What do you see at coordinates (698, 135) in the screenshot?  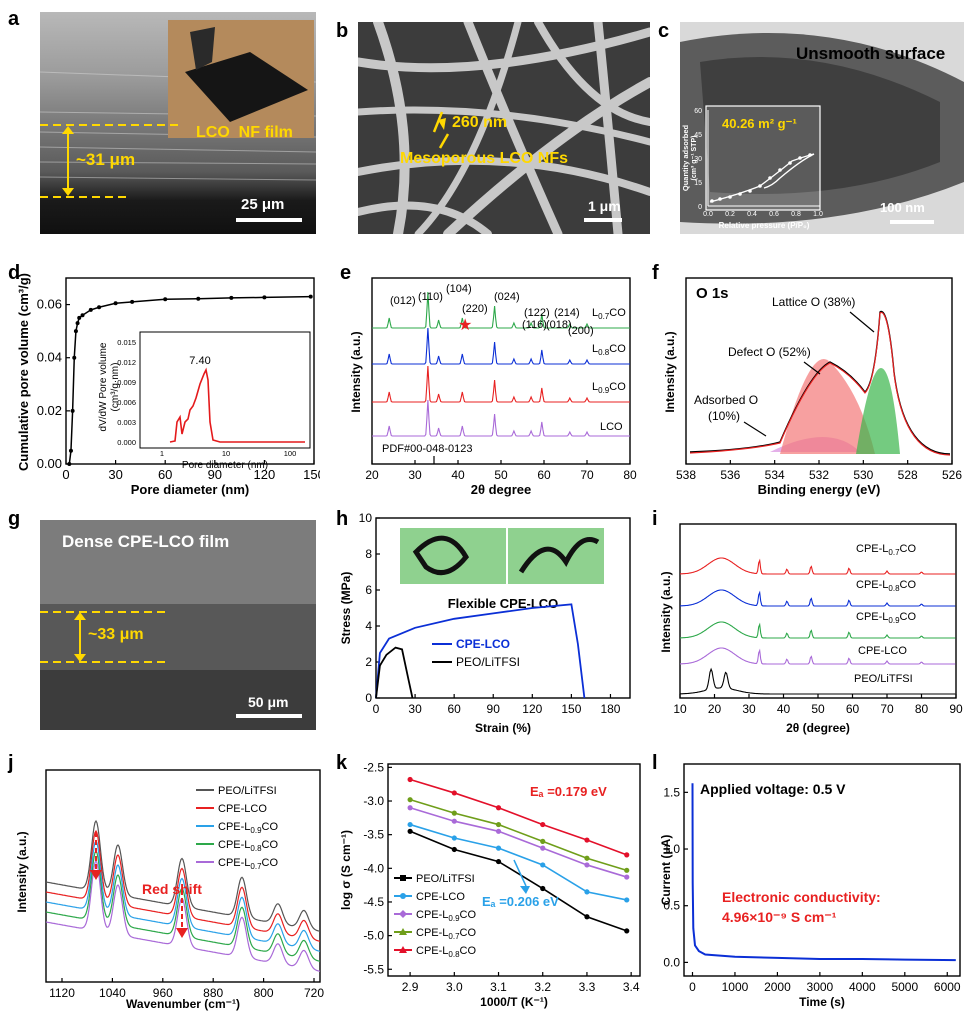 I see `iso-ytick-45: 45` at bounding box center [698, 135].